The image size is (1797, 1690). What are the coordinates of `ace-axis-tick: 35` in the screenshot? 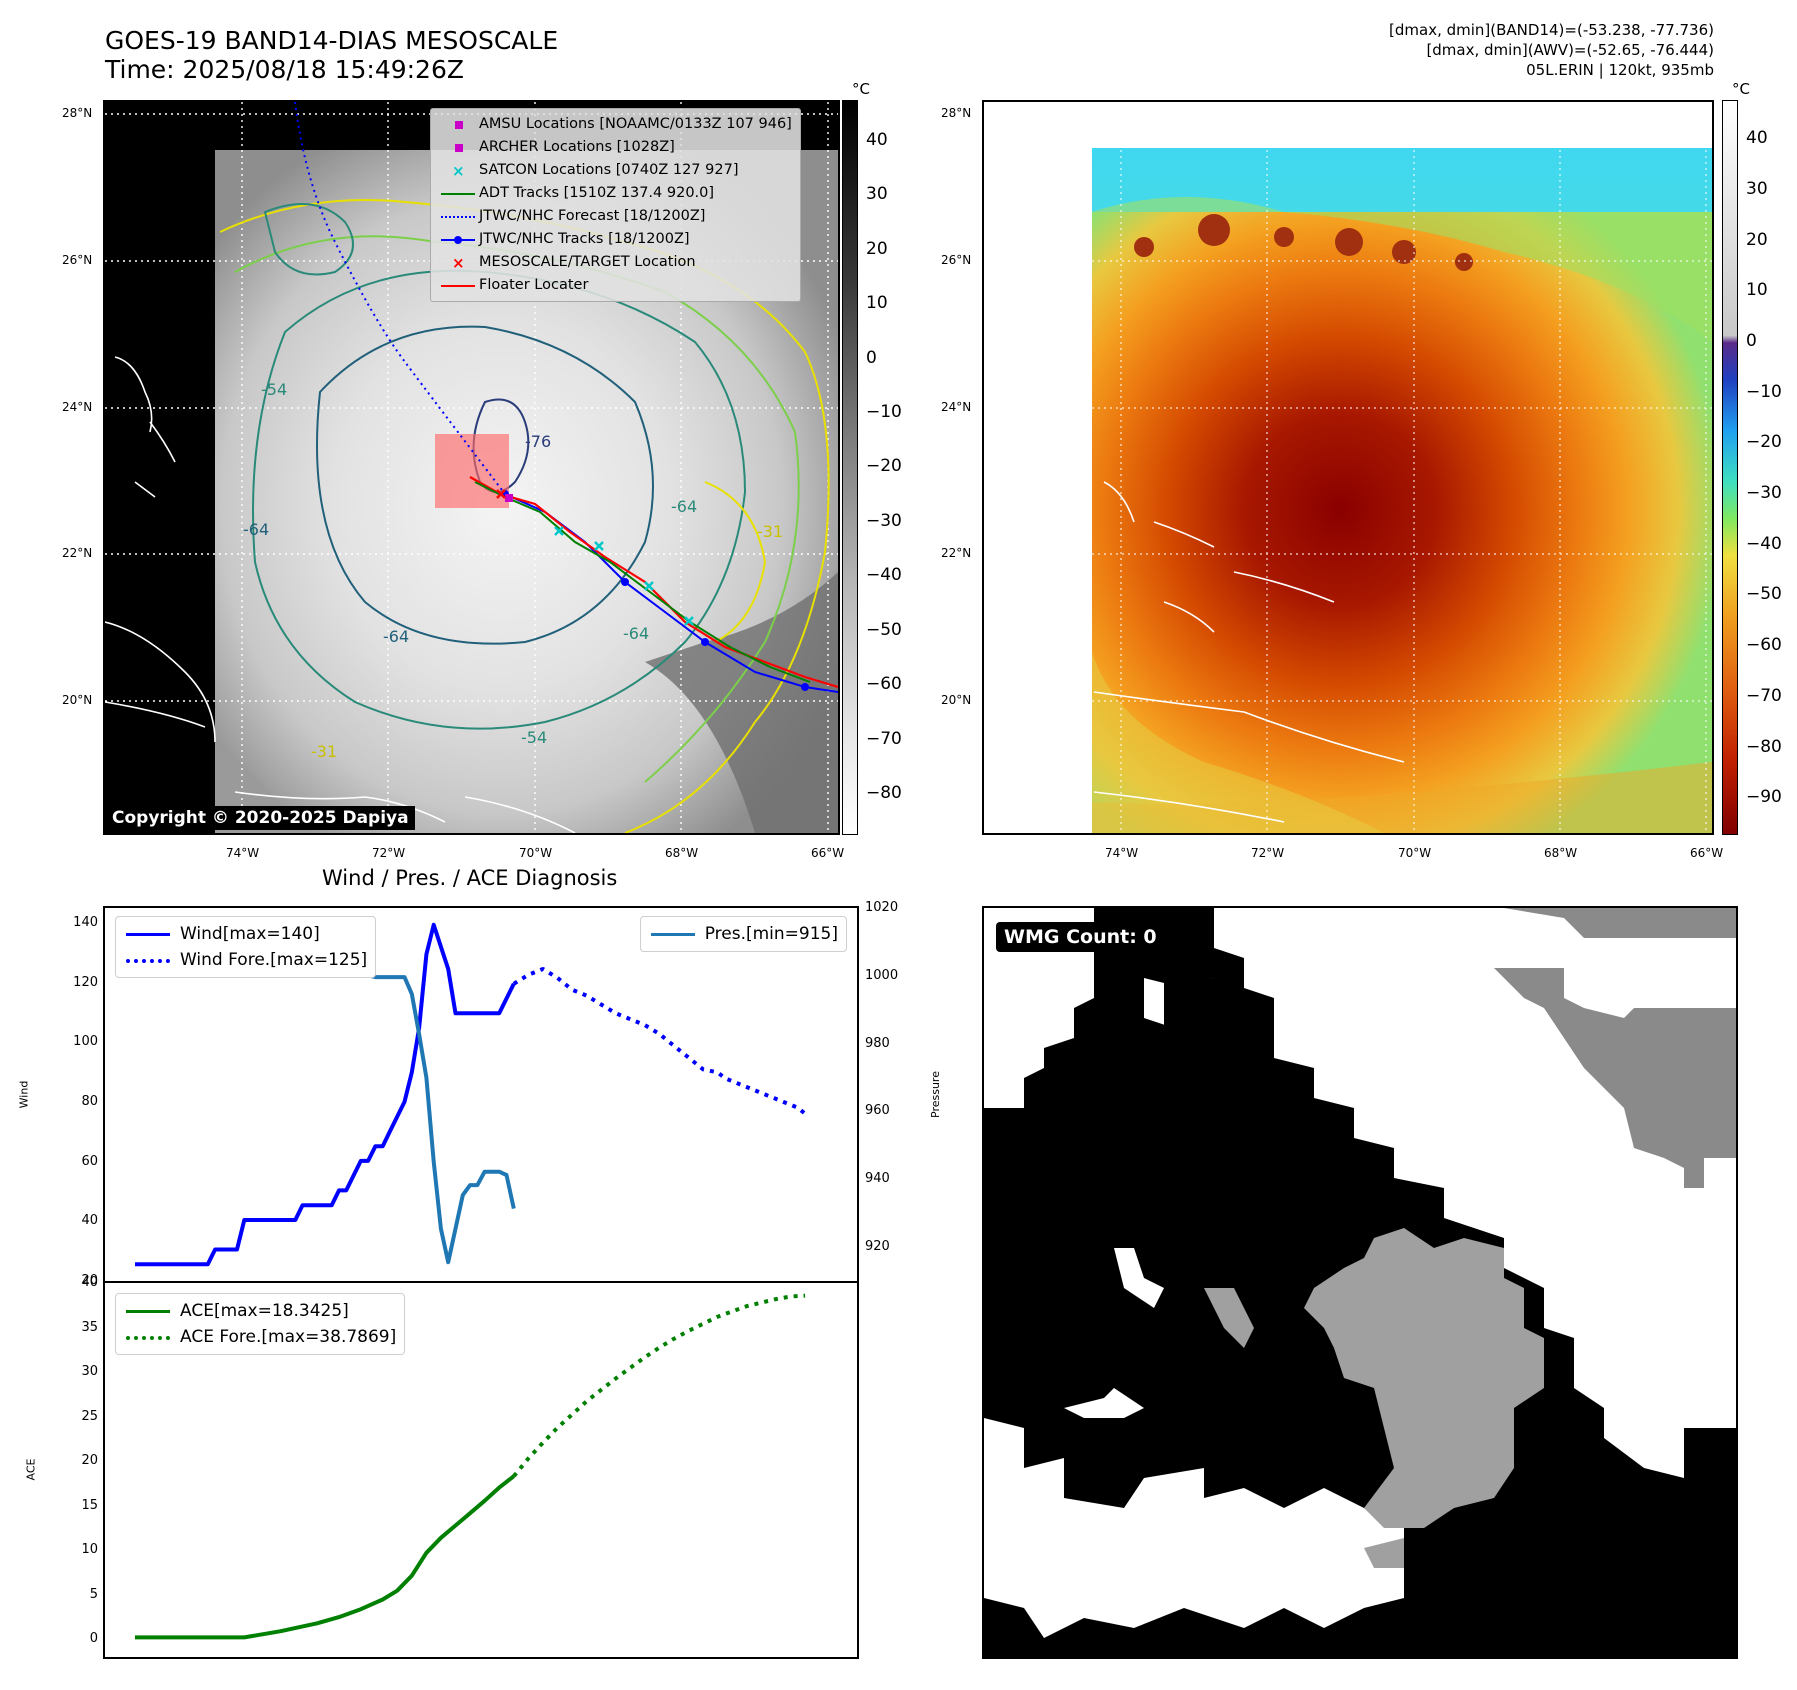 It's located at (89, 1327).